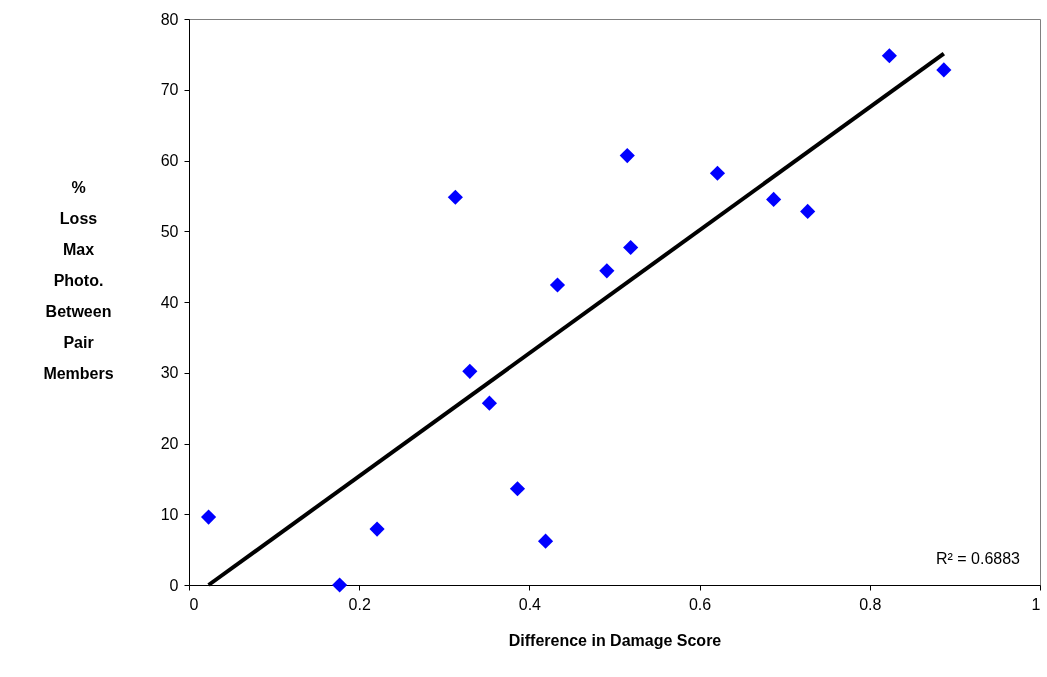 The width and height of the screenshot is (1047, 677). Describe the element at coordinates (978, 558) in the screenshot. I see `annotation: R² = 0.6883` at that location.